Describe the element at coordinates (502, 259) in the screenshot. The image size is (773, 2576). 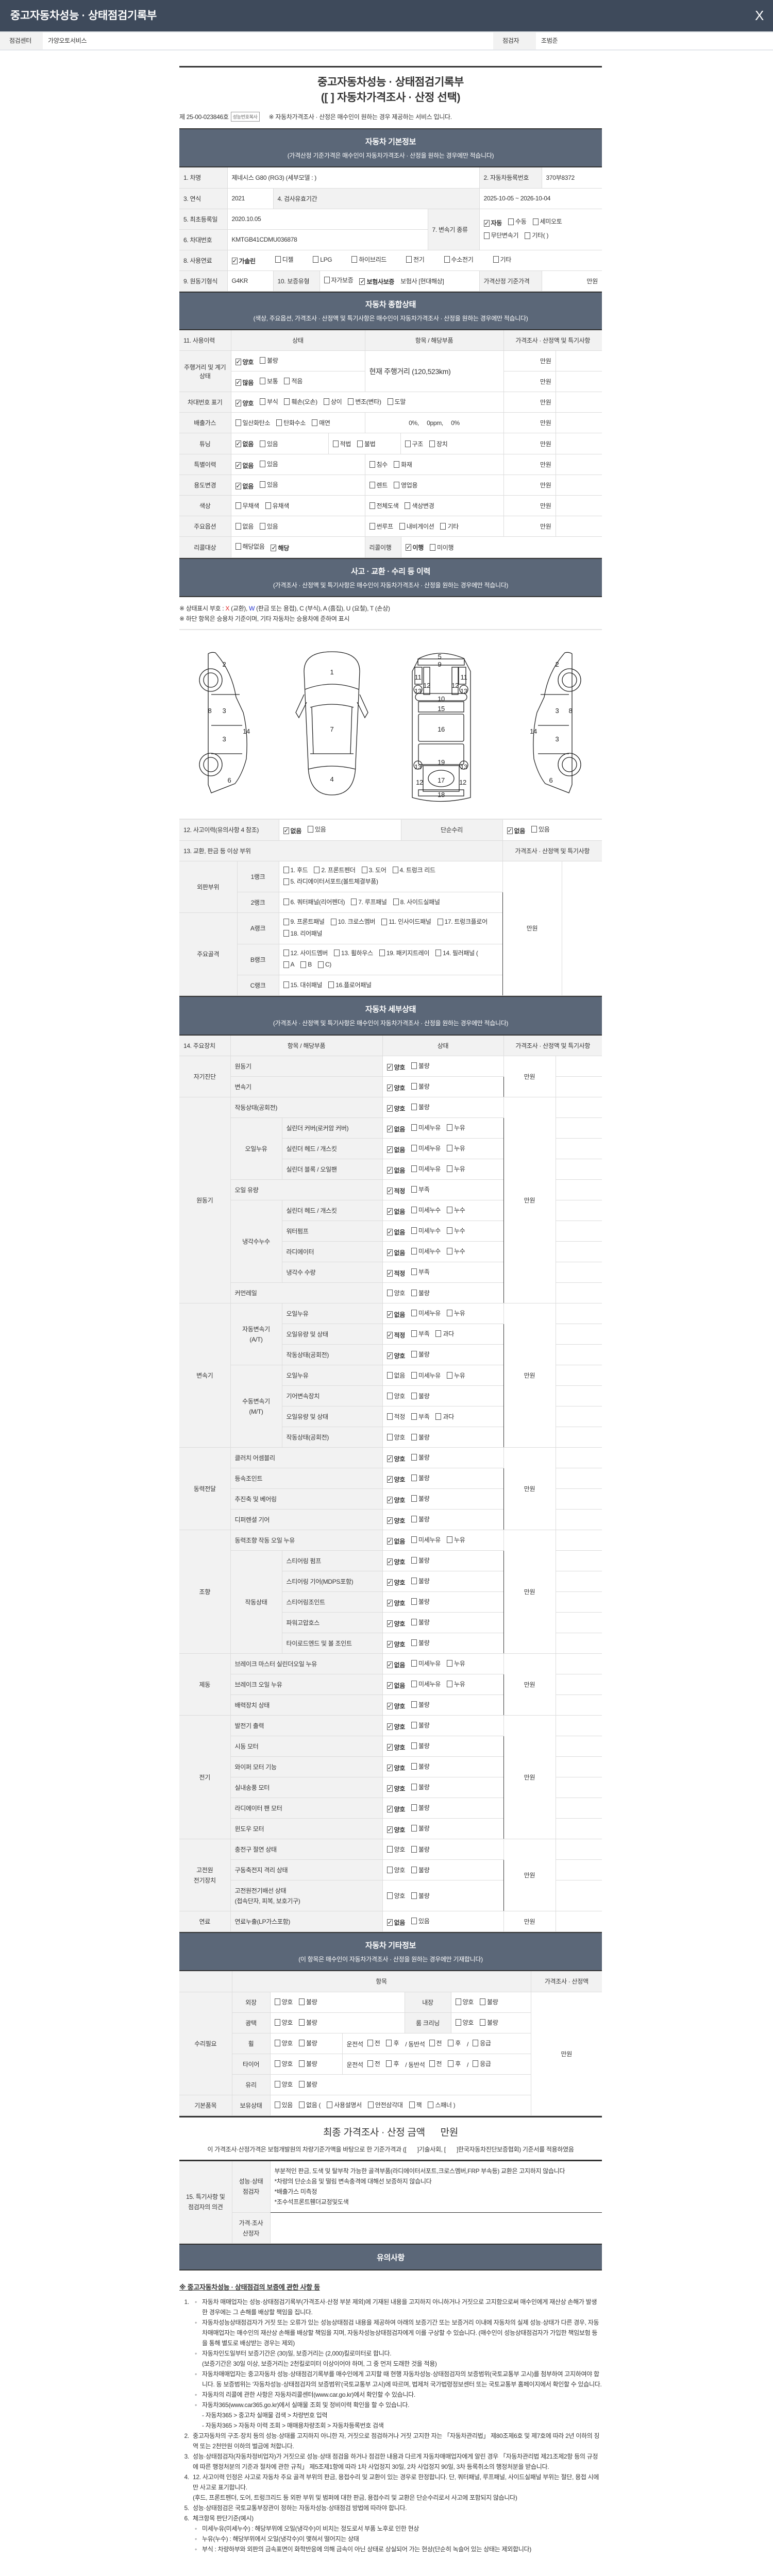
I see `checkbox-option: 기타` at that location.